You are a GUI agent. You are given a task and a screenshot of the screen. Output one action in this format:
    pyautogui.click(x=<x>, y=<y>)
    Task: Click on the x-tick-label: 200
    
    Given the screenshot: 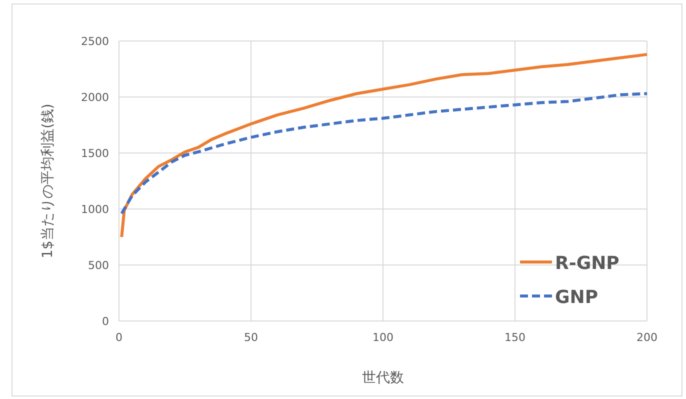 What is the action you would take?
    pyautogui.click(x=647, y=337)
    